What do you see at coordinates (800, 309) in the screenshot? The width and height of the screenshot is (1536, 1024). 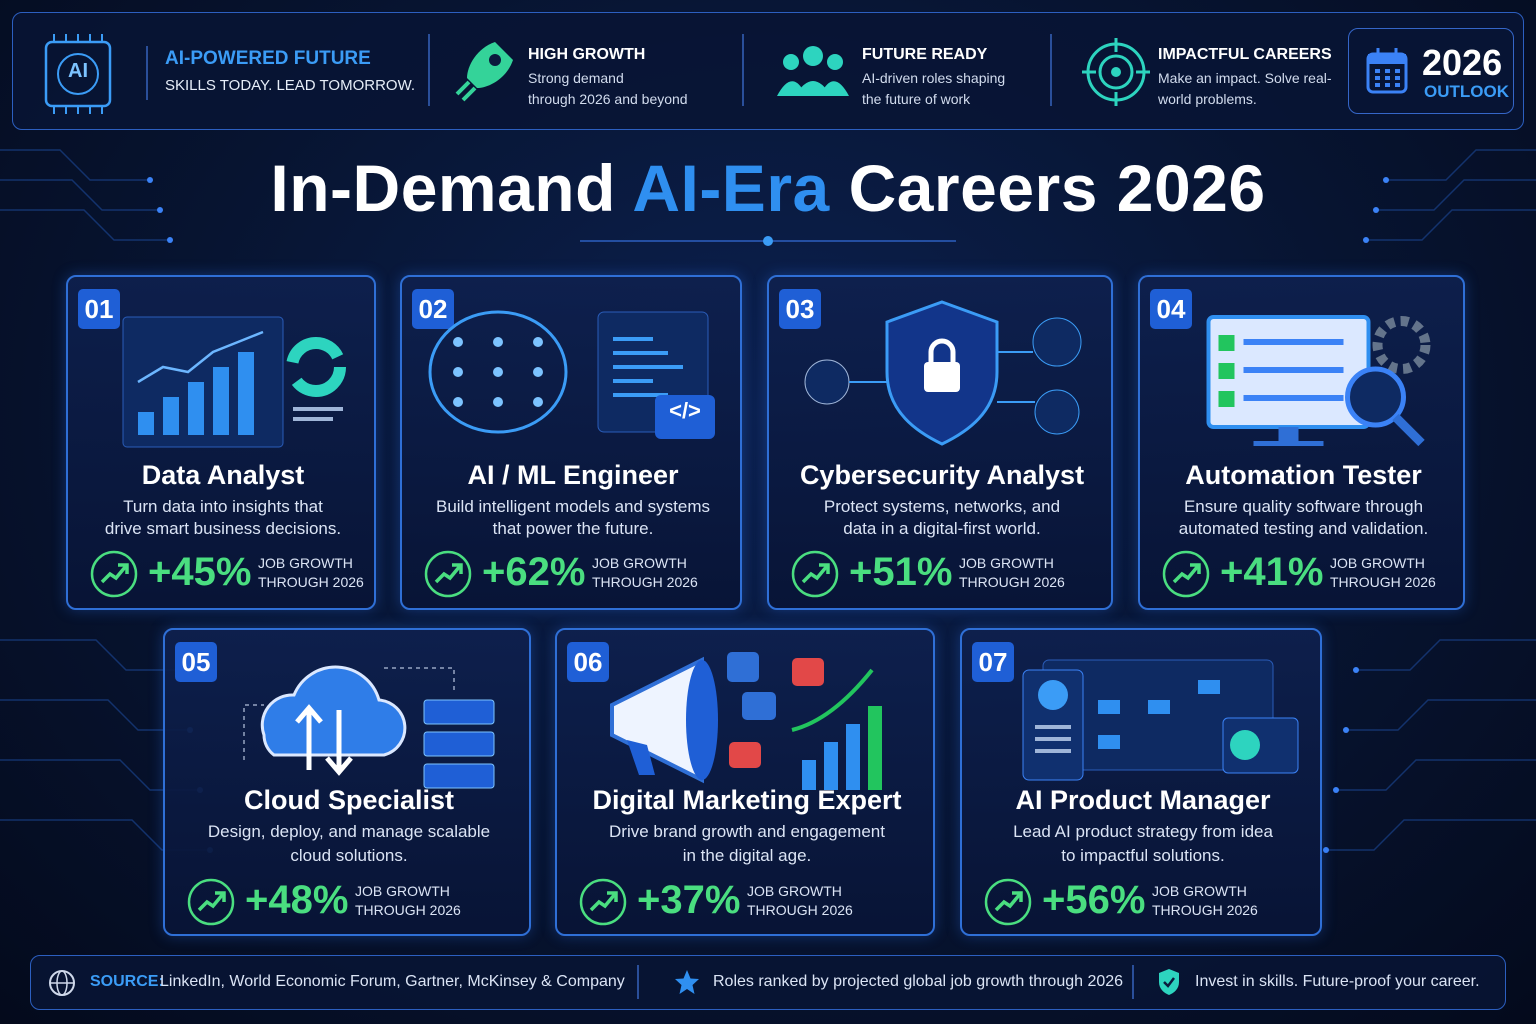 I see `card-number: 03` at bounding box center [800, 309].